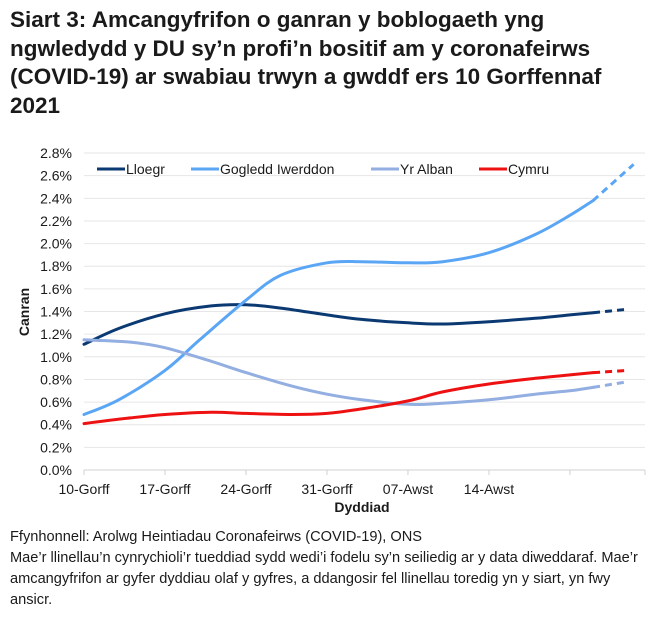 The height and width of the screenshot is (625, 660). I want to click on y-tick-label: 0.2%, so click(56, 447).